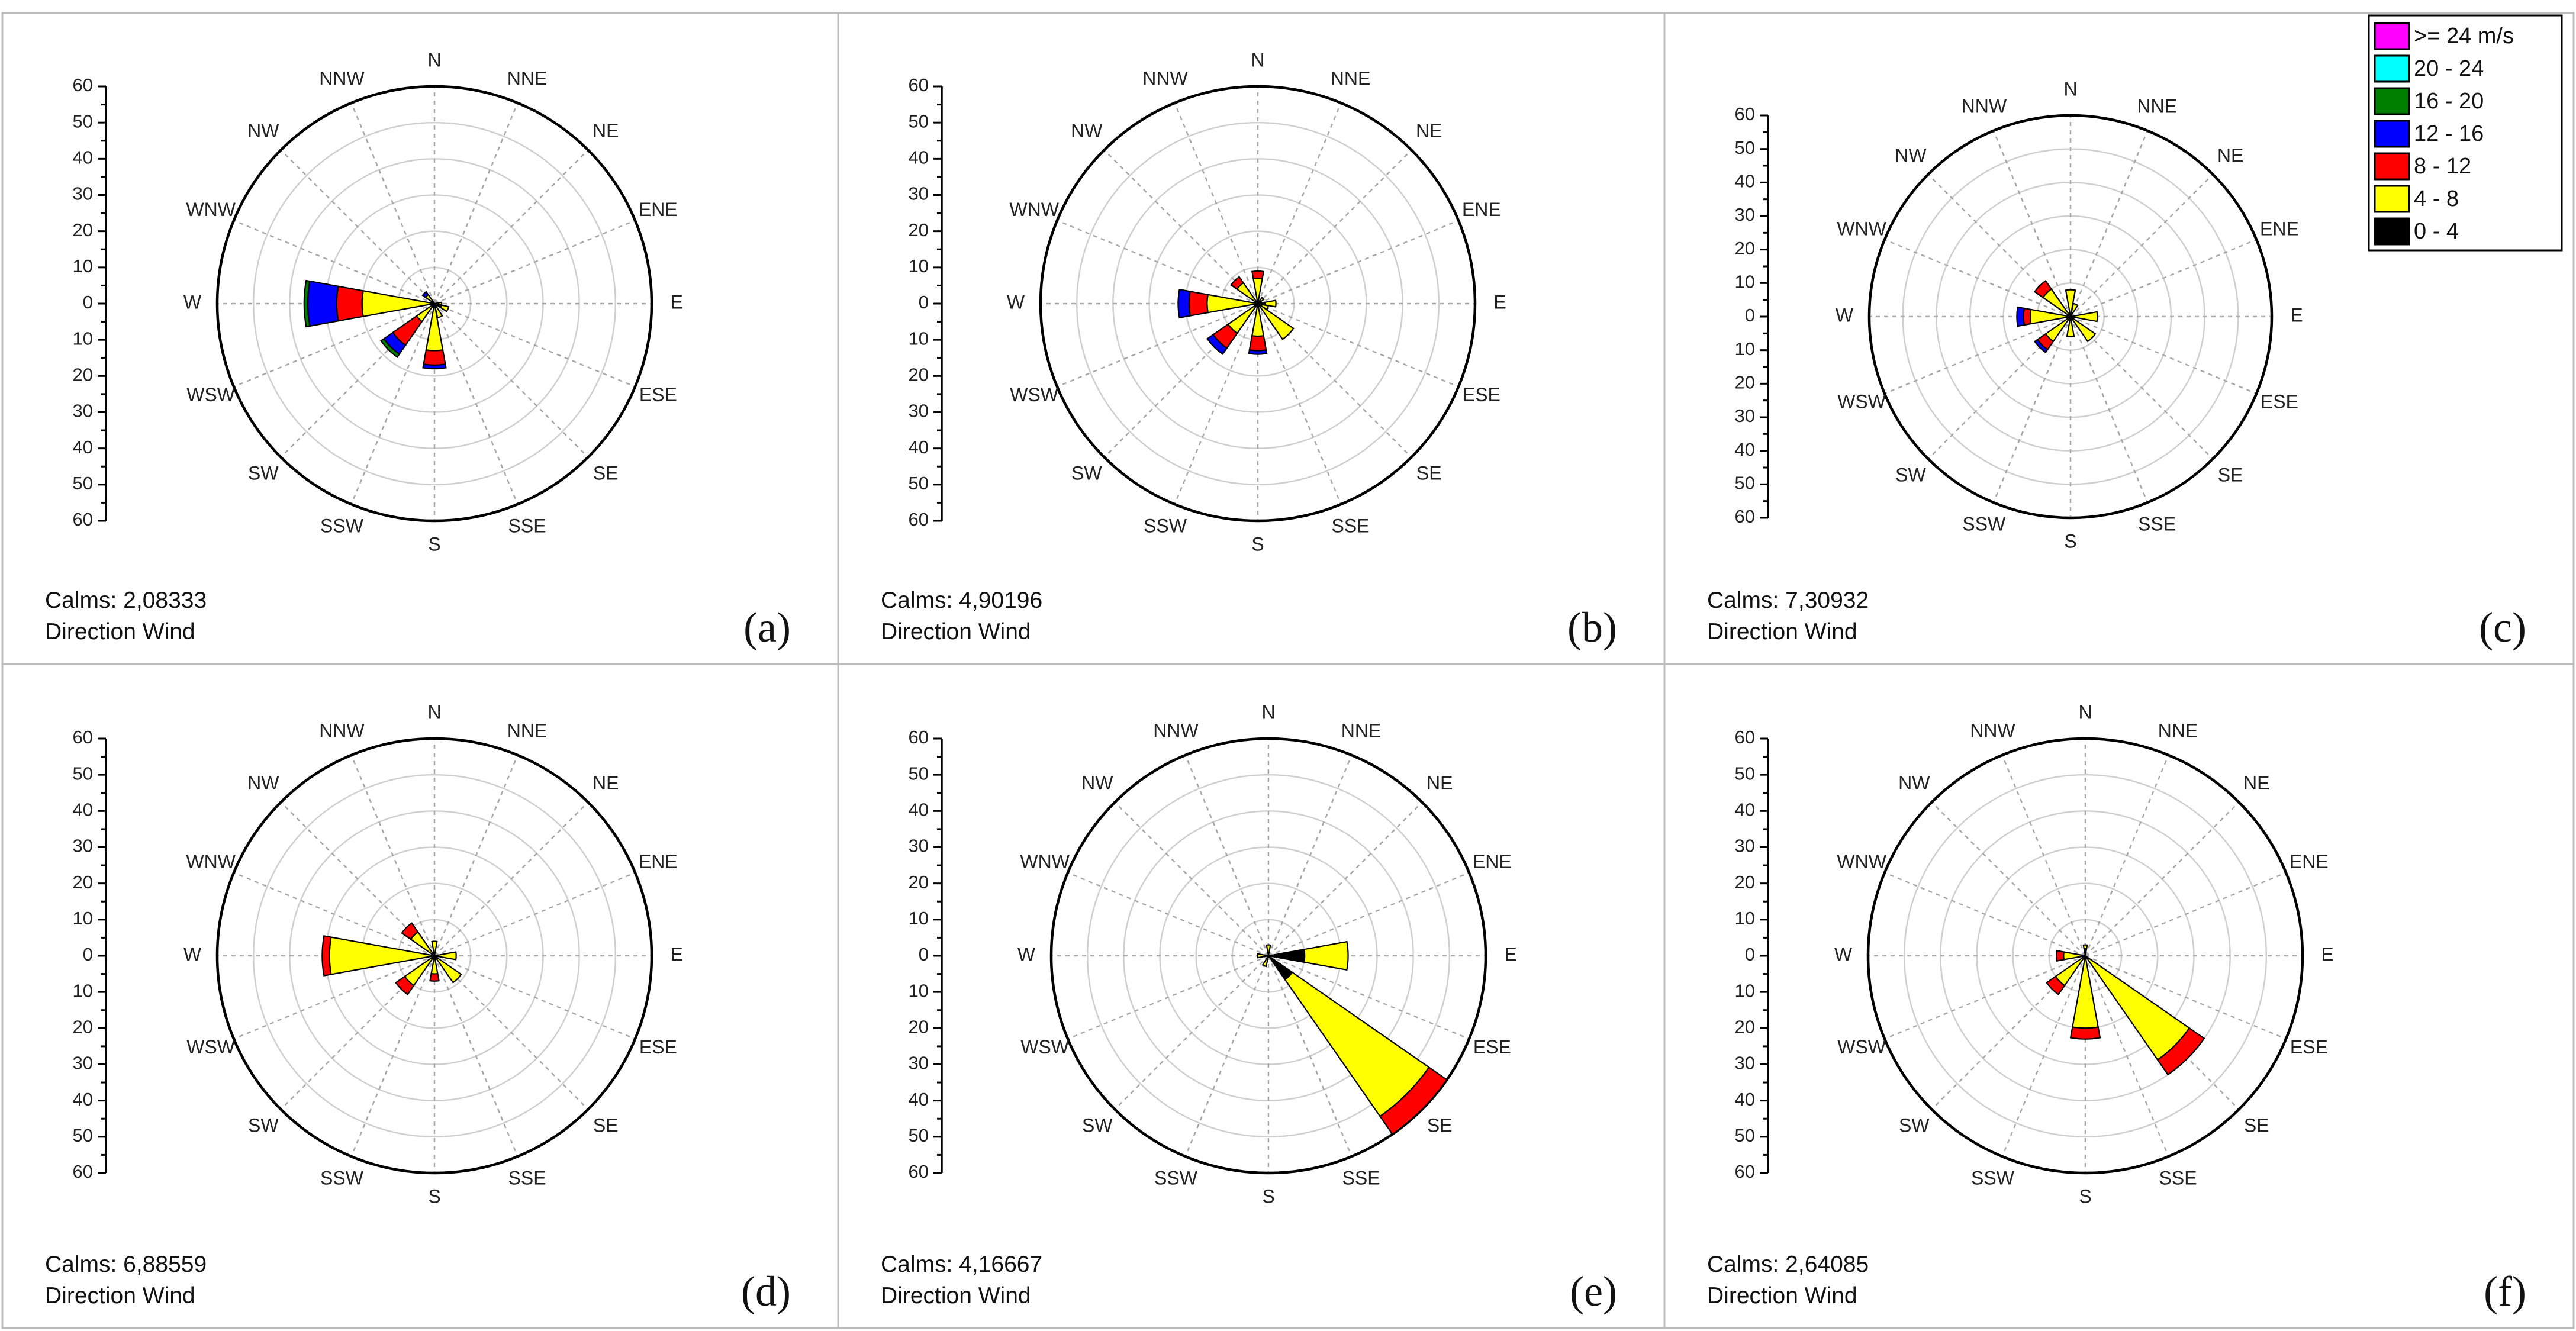 The height and width of the screenshot is (1331, 2576). What do you see at coordinates (1861, 1047) in the screenshot?
I see `direction-label-wsw: WSW` at bounding box center [1861, 1047].